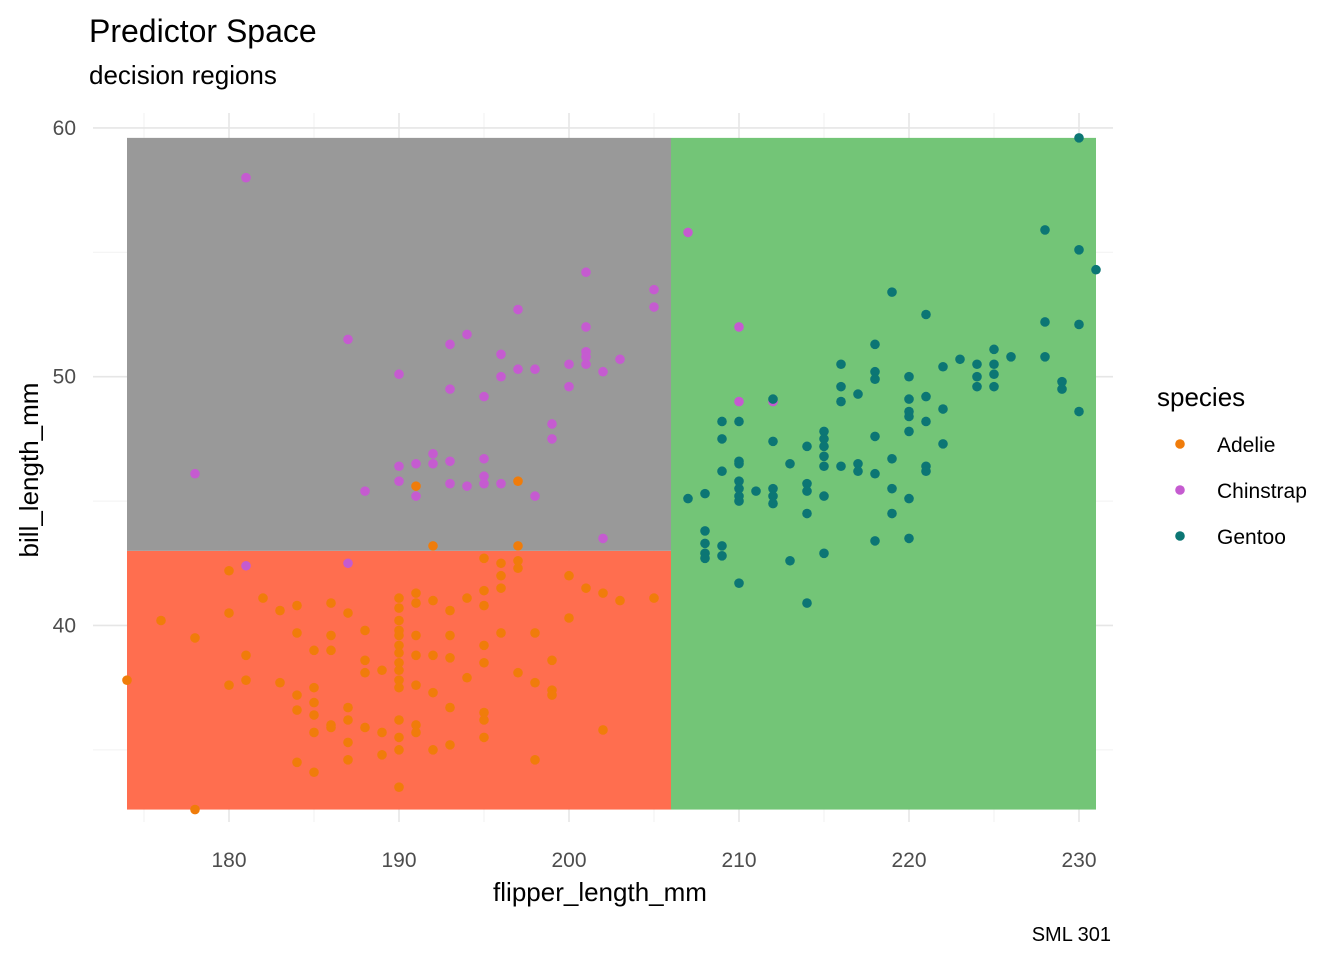  What do you see at coordinates (1201, 397) in the screenshot?
I see `legend-title: species` at bounding box center [1201, 397].